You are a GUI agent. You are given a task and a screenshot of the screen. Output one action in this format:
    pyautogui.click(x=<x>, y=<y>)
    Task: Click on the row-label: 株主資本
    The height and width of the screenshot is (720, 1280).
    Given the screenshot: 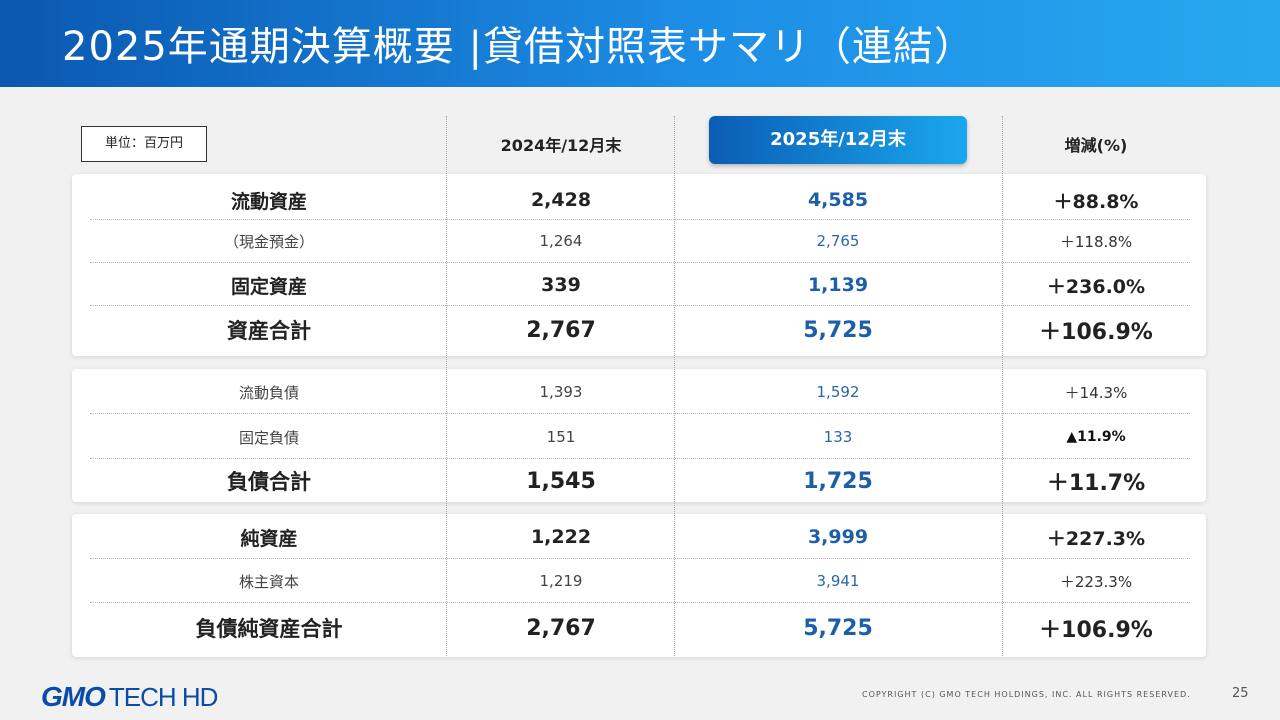 What is the action you would take?
    pyautogui.click(x=268, y=581)
    